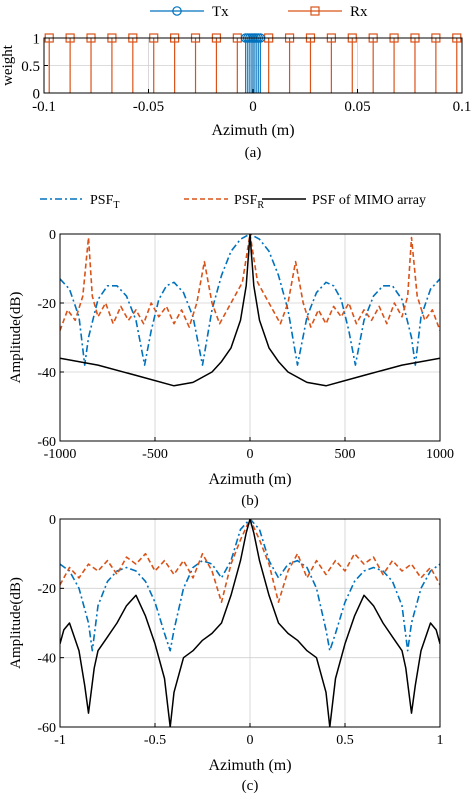 Image resolution: width=474 pixels, height=798 pixels. What do you see at coordinates (250, 785) in the screenshot?
I see `subfigure-caption: (c)` at bounding box center [250, 785].